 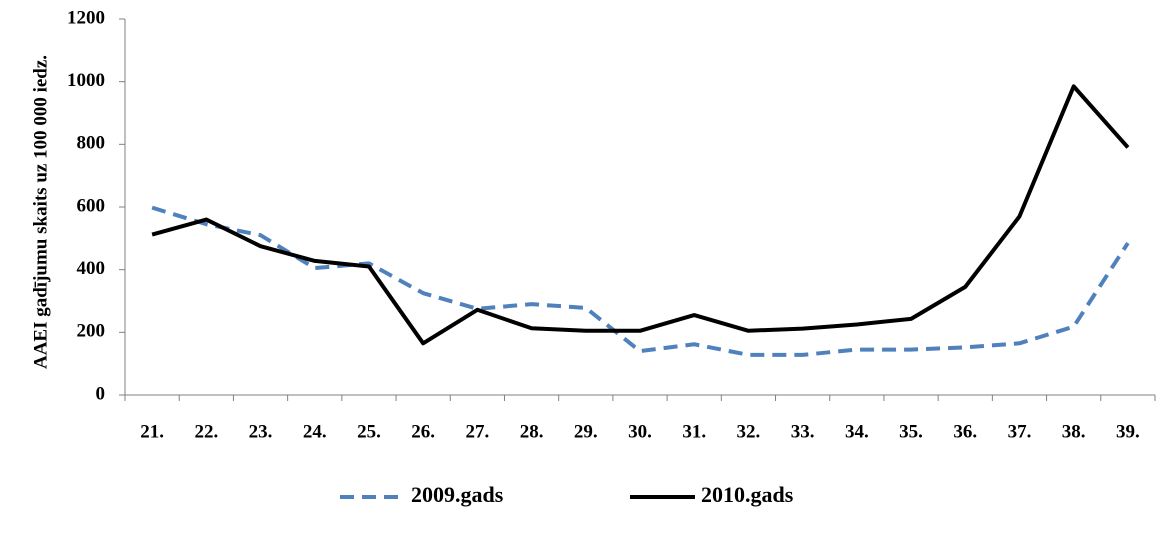 I want to click on legend-label: 2010.gads, so click(x=747, y=494).